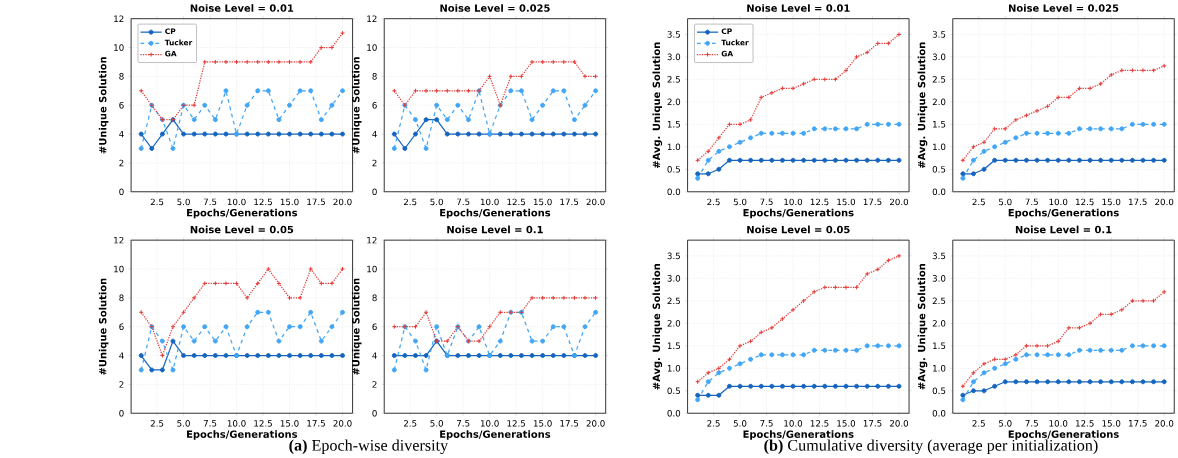 This screenshot has height=458, width=1178. I want to click on chart-title: Noise Level = 0.01, so click(242, 8).